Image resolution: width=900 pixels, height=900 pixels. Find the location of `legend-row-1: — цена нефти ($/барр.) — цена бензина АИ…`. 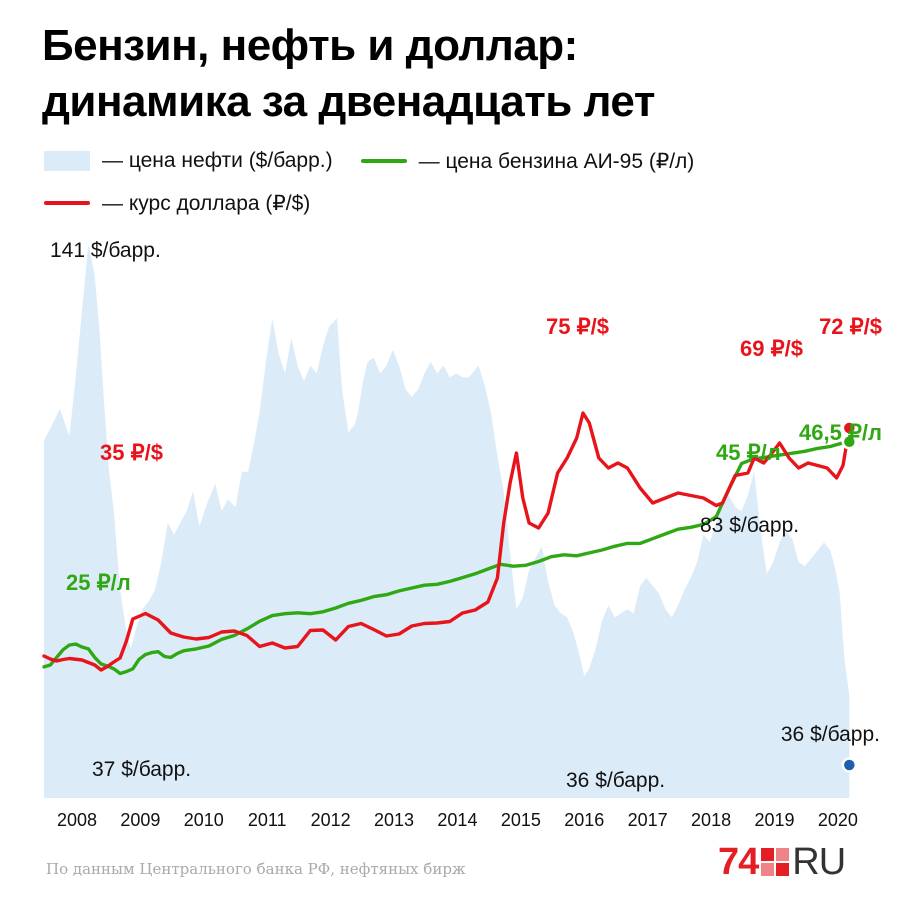

legend-row-1: — цена нефти ($/барр.) — цена бензина АИ… is located at coordinates (383, 161).